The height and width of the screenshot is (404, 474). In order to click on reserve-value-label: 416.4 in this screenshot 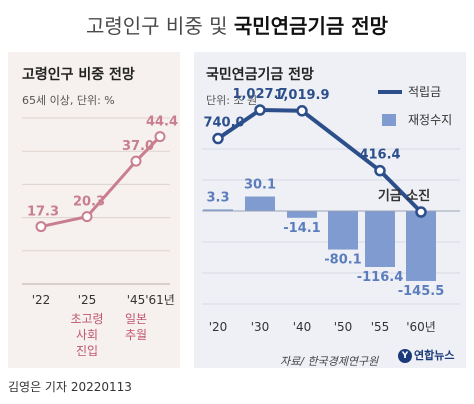, I will do `click(379, 155)`.